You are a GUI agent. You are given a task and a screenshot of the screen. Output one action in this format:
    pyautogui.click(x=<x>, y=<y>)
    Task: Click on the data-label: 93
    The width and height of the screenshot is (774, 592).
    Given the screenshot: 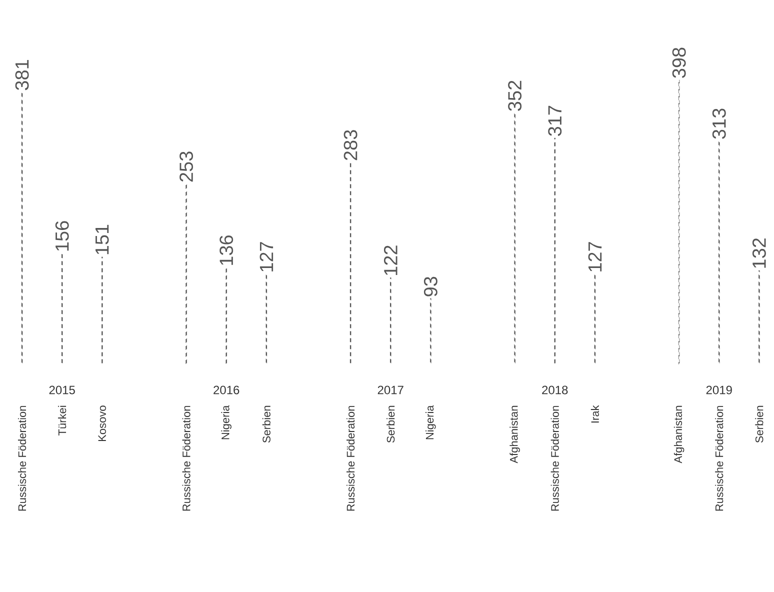 What is the action you would take?
    pyautogui.click(x=431, y=286)
    